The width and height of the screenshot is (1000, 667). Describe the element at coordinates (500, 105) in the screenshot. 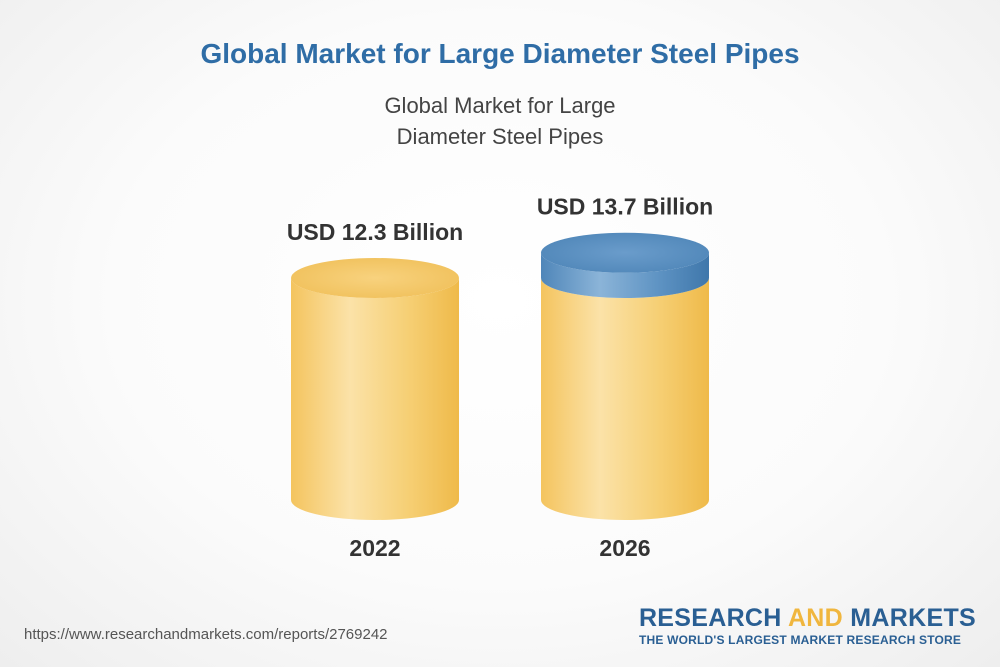

I see `subtitle-line-1: Global Market for Large` at that location.